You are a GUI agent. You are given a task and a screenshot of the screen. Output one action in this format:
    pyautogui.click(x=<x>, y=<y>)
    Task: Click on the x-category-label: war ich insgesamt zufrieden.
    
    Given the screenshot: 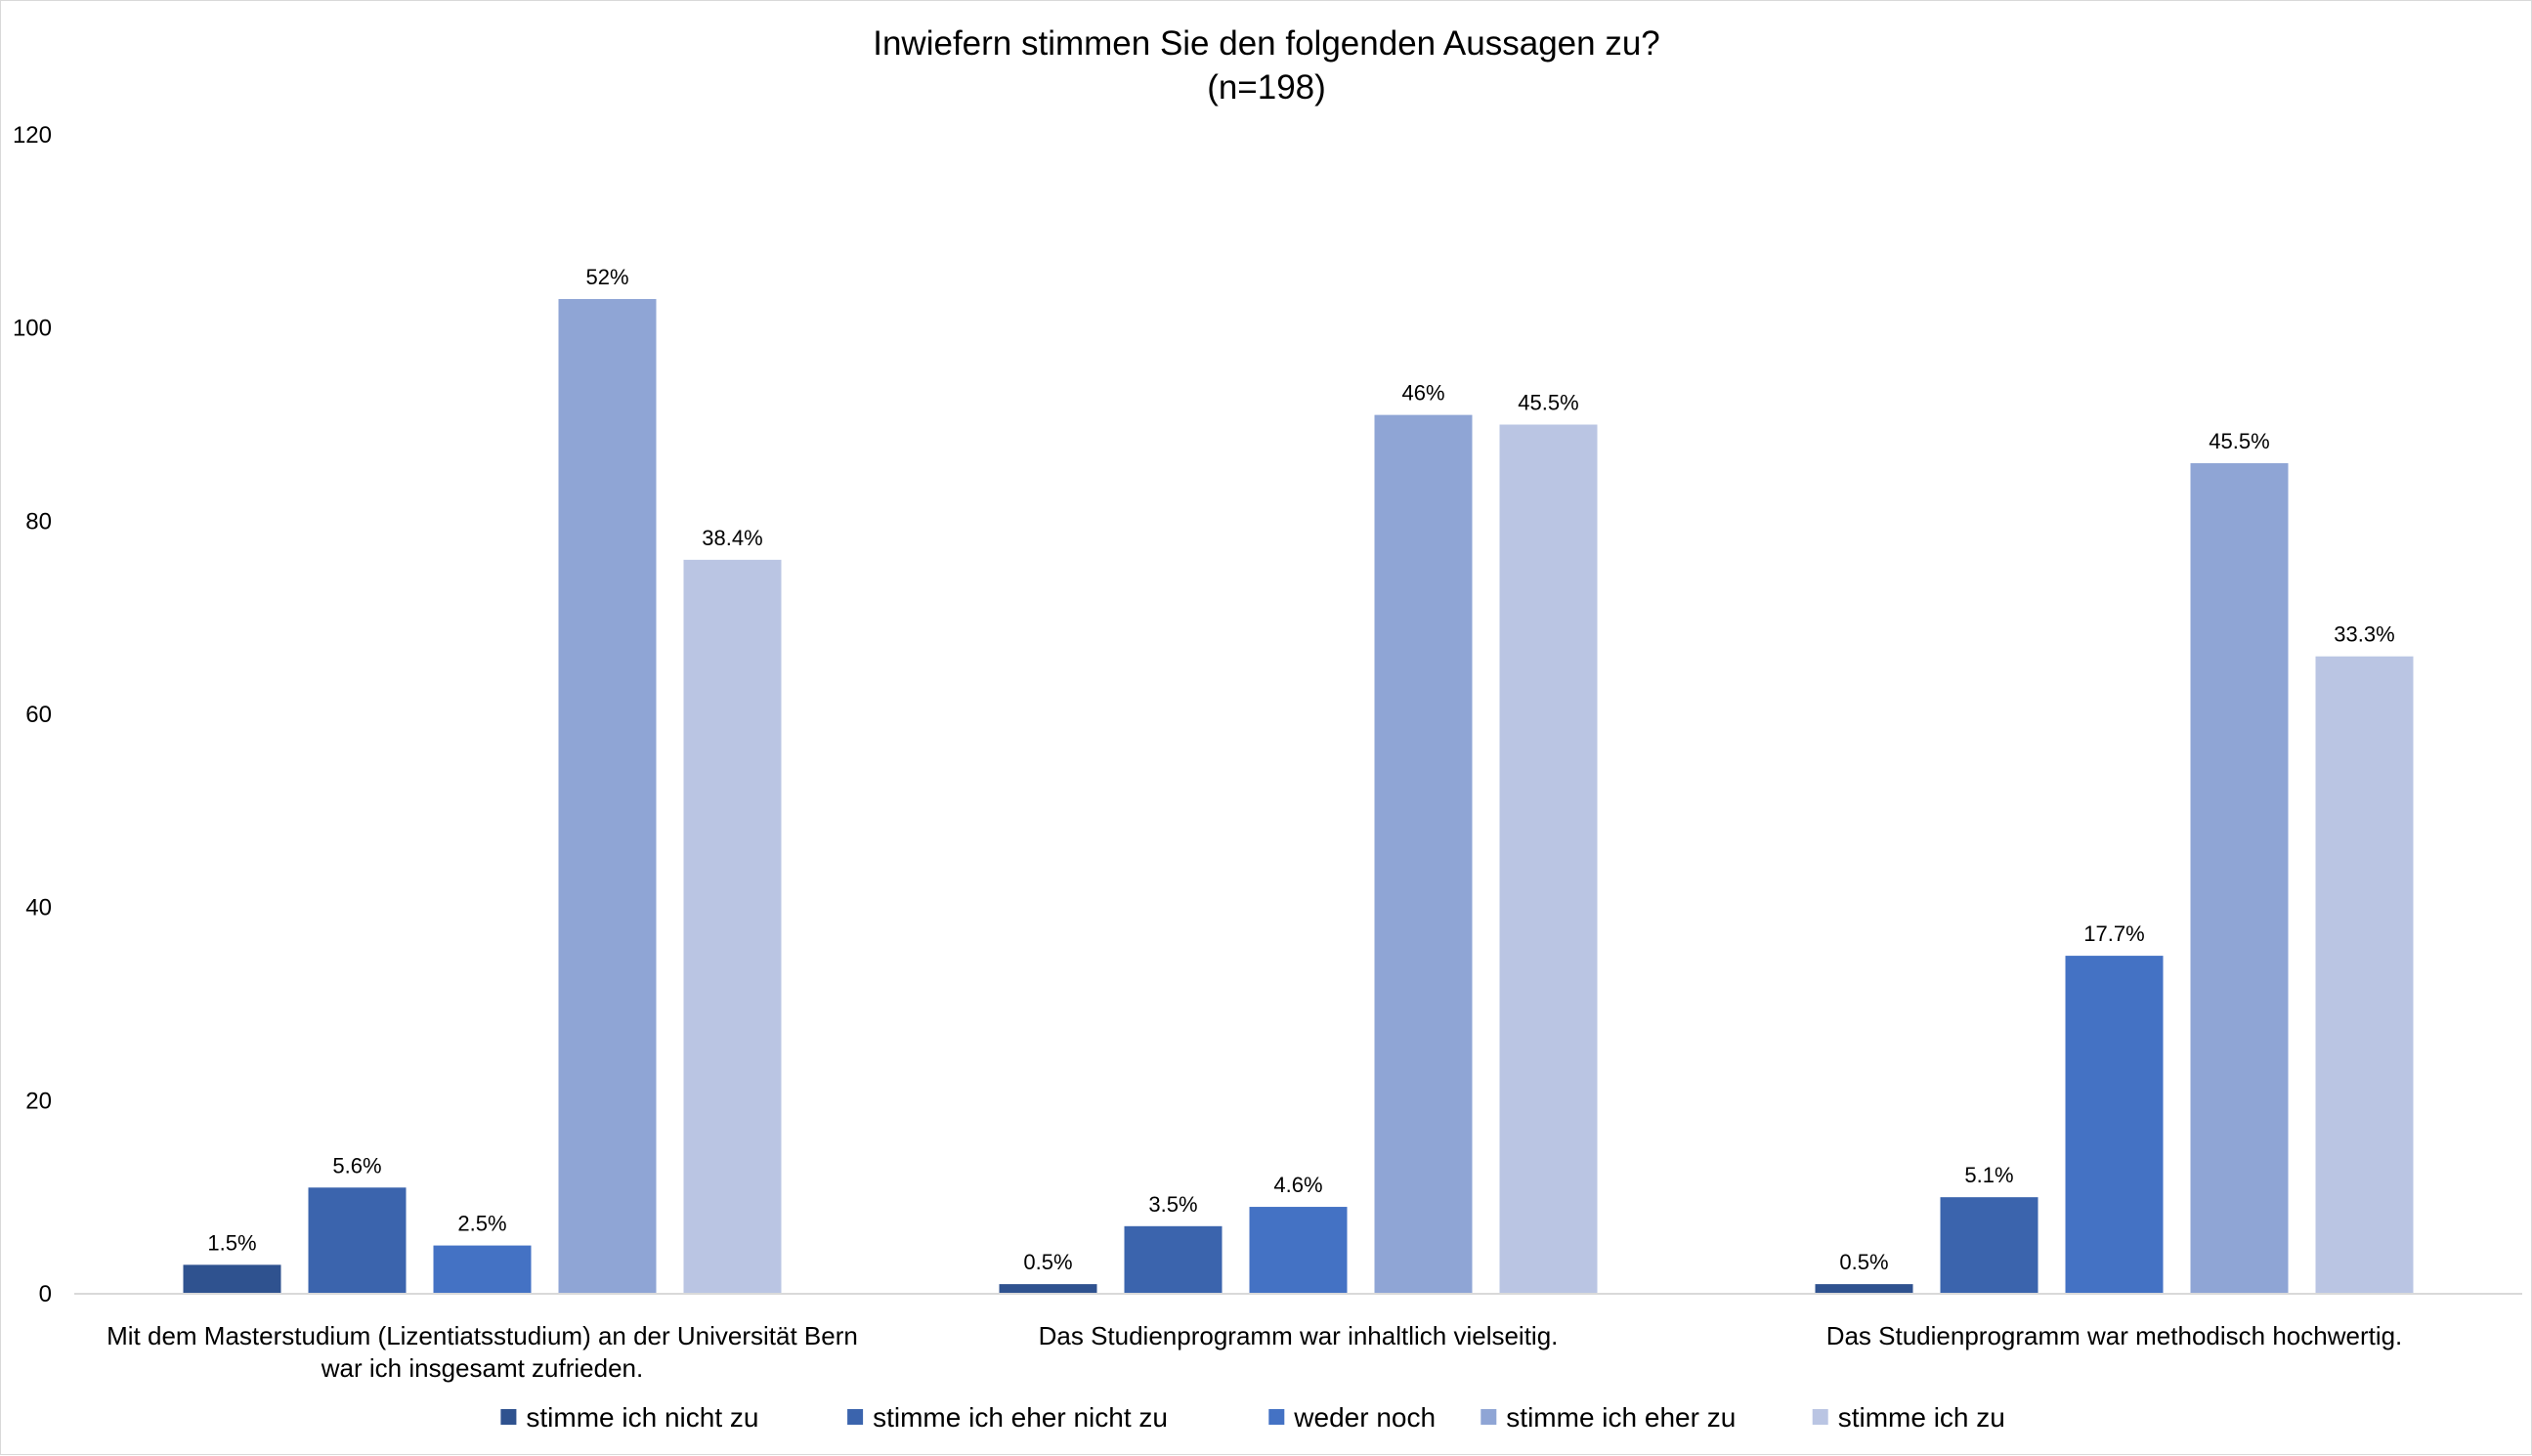 What is the action you would take?
    pyautogui.click(x=482, y=1368)
    